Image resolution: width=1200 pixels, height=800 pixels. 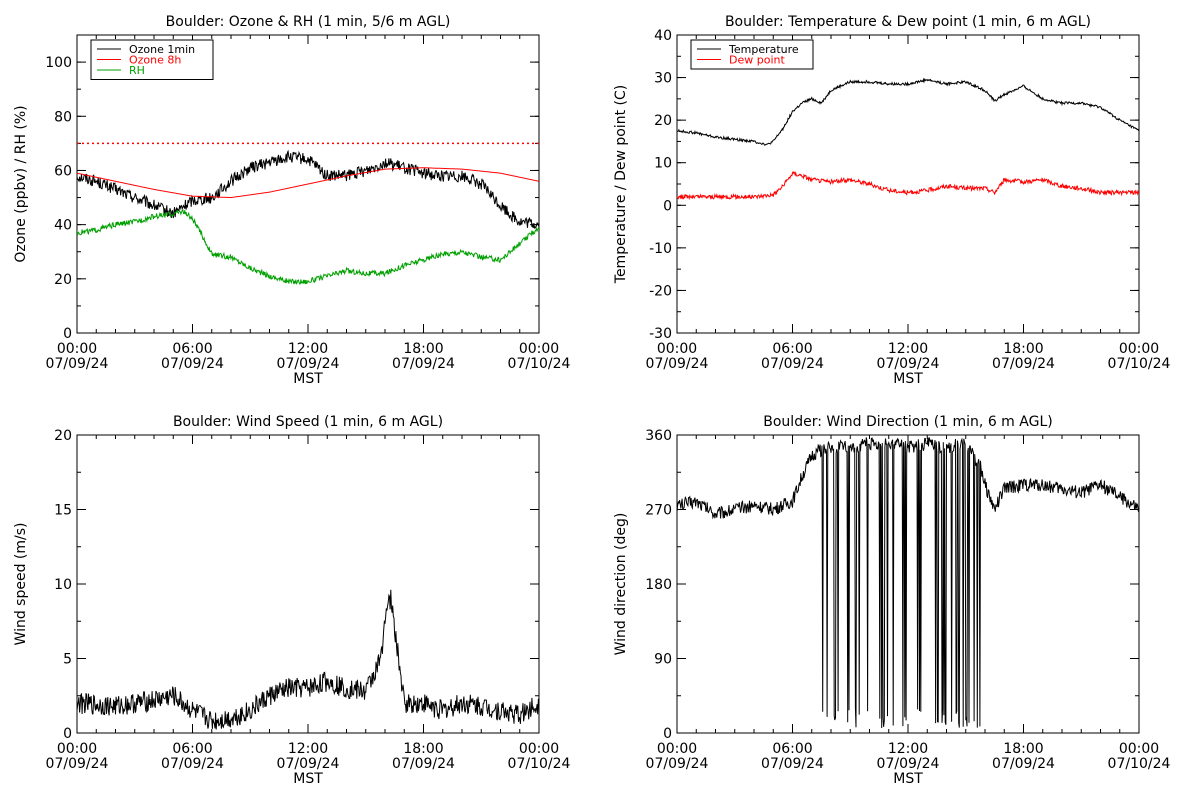 What do you see at coordinates (621, 184) in the screenshot?
I see `y-axis-label: Temperature / Dew point (C)` at bounding box center [621, 184].